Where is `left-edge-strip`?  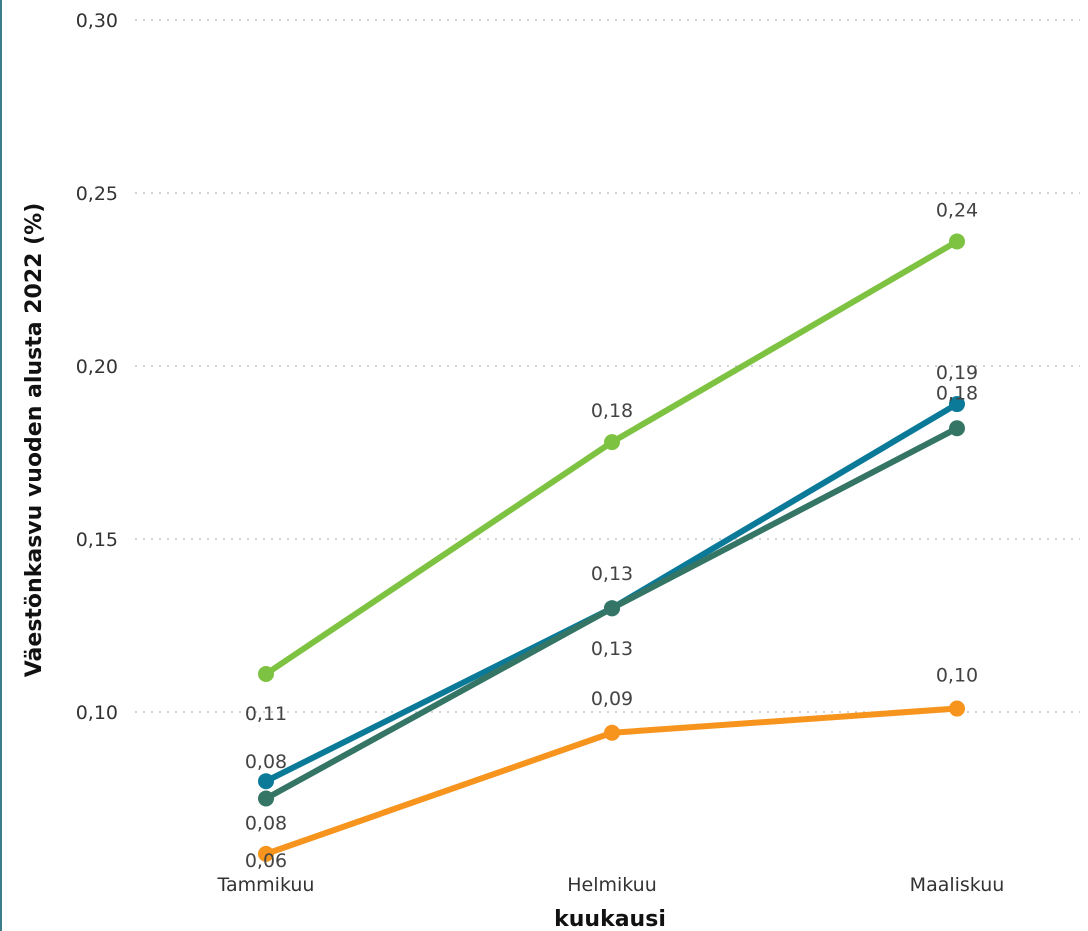
left-edge-strip is located at coordinates (1, 465).